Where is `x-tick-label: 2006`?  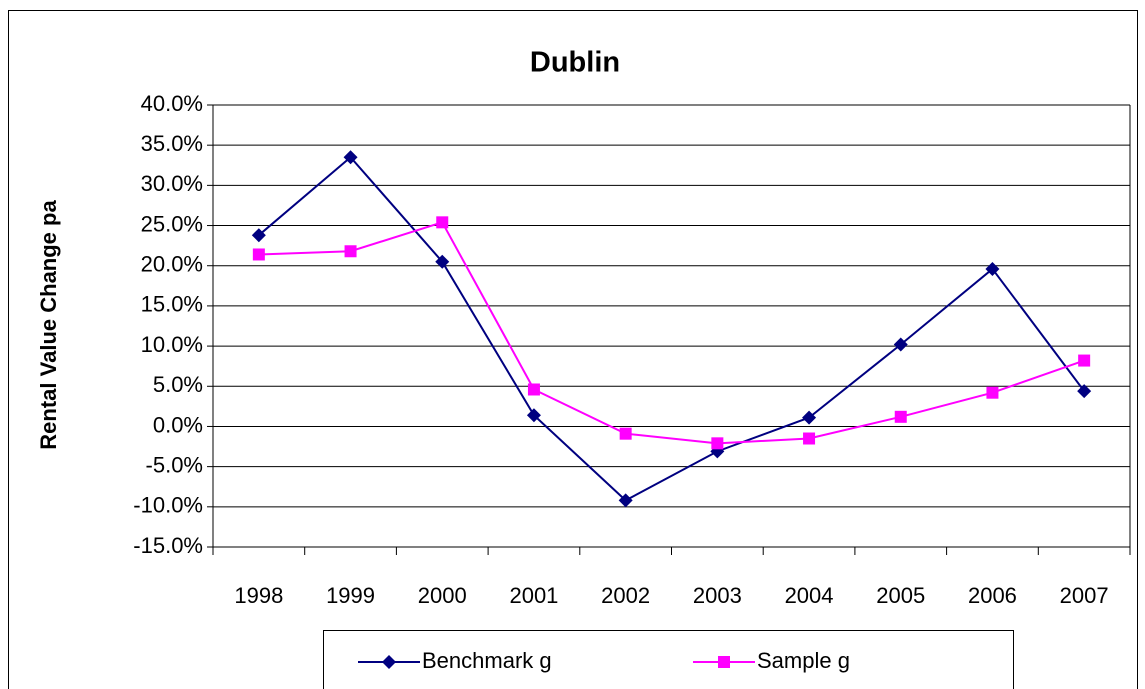
x-tick-label: 2006 is located at coordinates (992, 595).